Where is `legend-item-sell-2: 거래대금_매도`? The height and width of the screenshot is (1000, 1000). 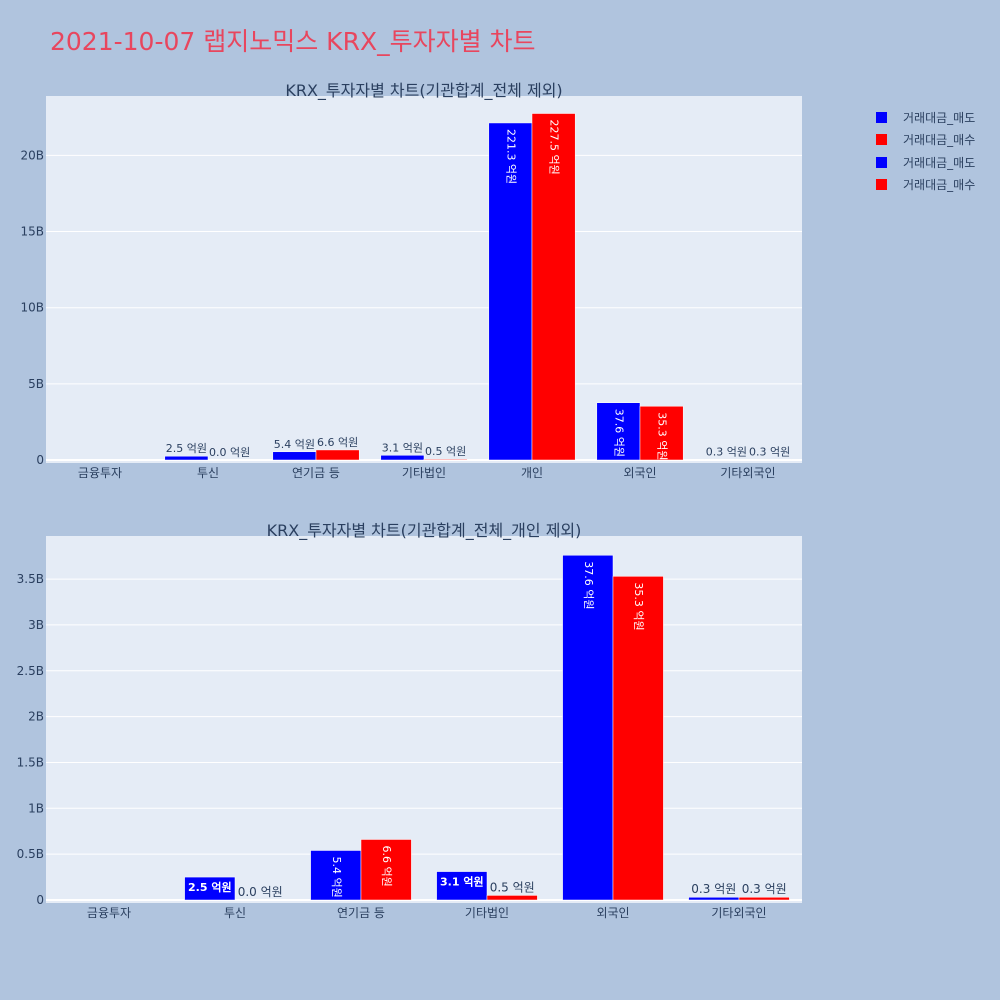
legend-item-sell-2: 거래대금_매도 is located at coordinates (925, 162).